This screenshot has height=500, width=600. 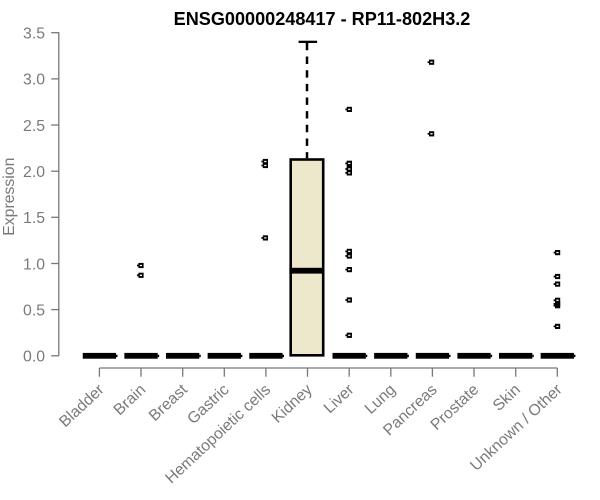 I want to click on svg-text: 0.5, so click(x=34, y=310).